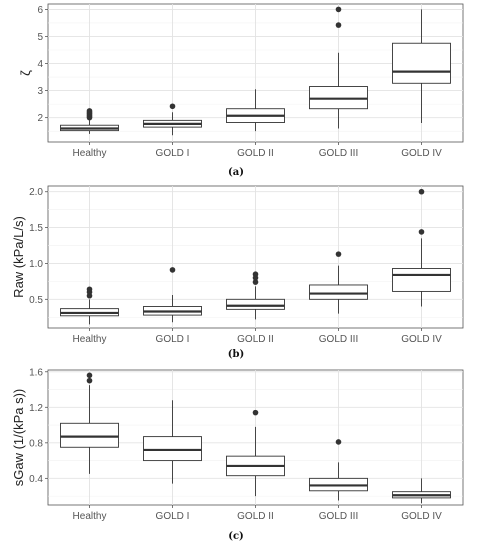 This screenshot has height=550, width=477. I want to click on y-axis-title: Raw (kPa/L/s), so click(18, 257).